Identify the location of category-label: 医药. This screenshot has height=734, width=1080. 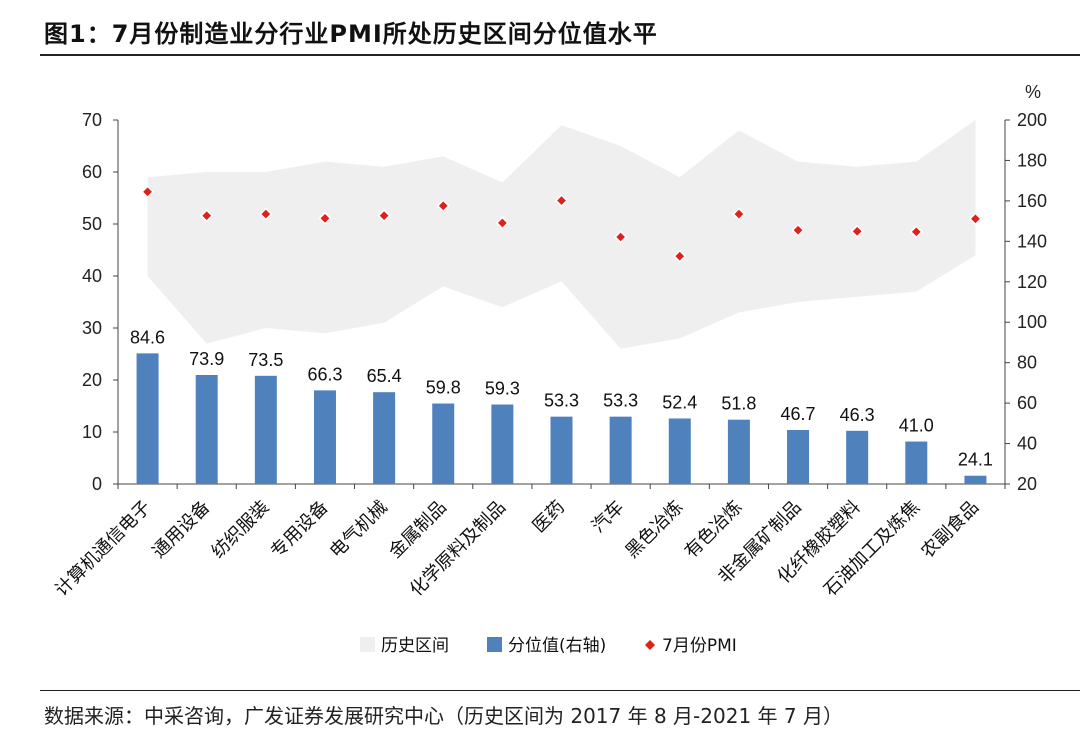
(549, 517).